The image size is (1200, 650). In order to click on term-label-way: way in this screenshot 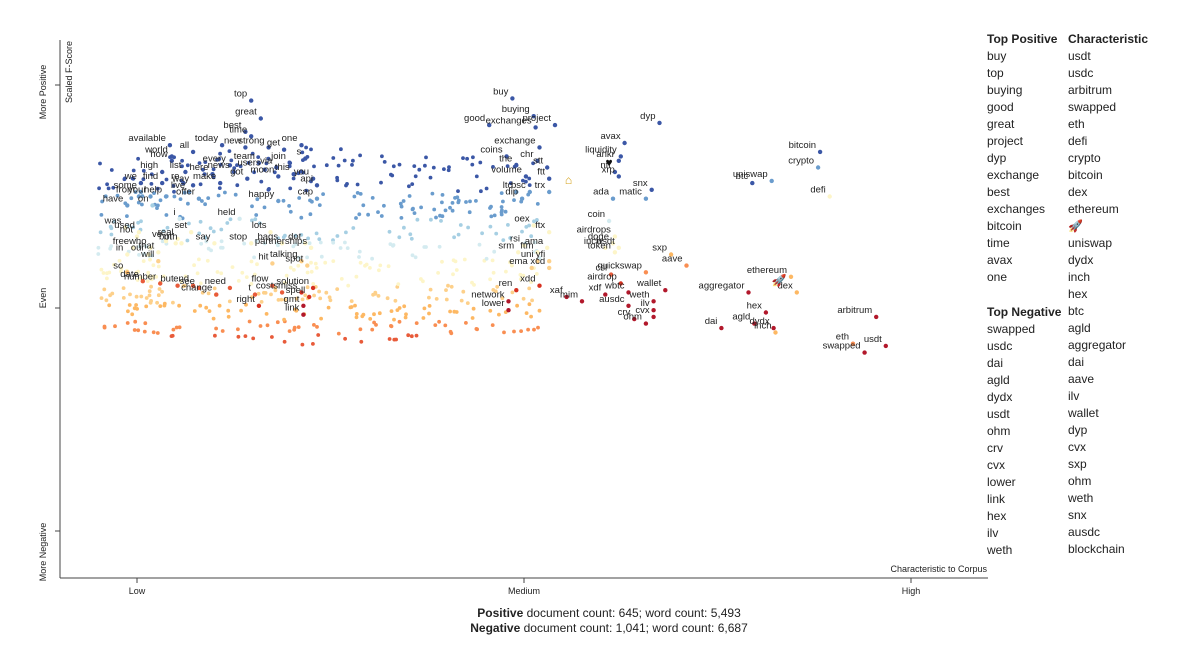, I will do `click(180, 178)`.